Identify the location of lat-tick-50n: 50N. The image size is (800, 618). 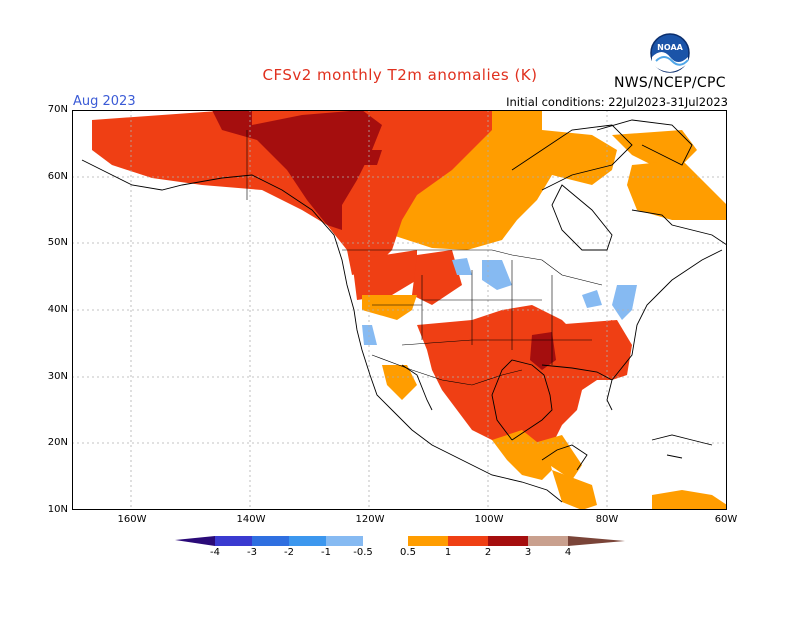
(57, 242).